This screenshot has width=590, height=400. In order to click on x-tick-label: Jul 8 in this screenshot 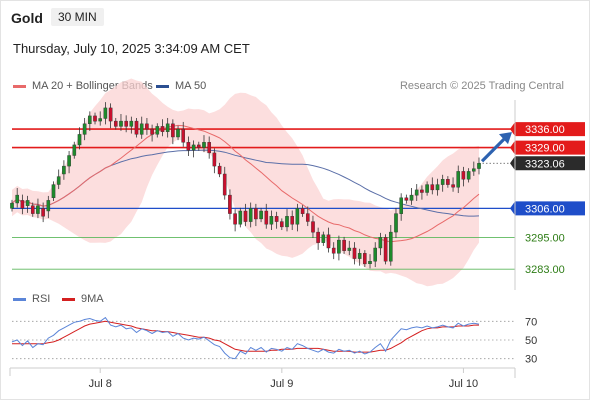, I will do `click(100, 384)`.